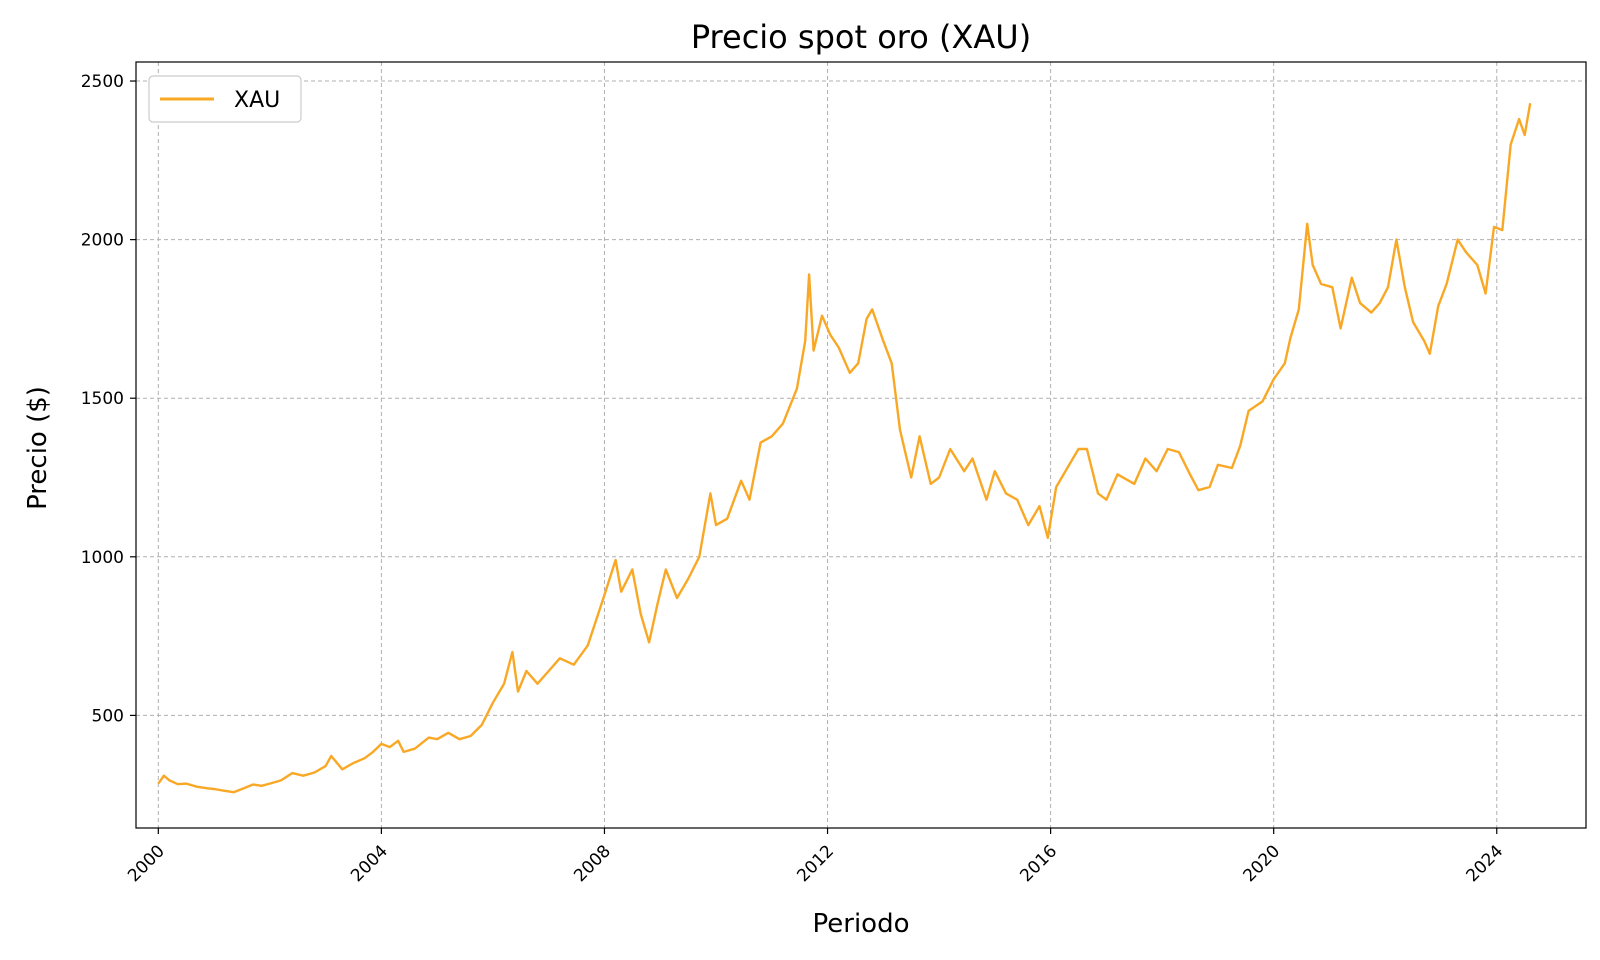 This screenshot has height=960, width=1600. What do you see at coordinates (102, 241) in the screenshot?
I see `y-tick-label: 2000` at bounding box center [102, 241].